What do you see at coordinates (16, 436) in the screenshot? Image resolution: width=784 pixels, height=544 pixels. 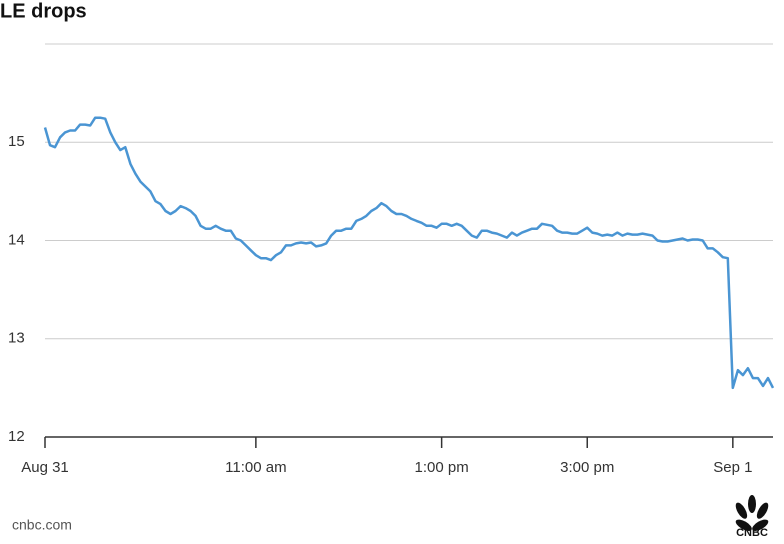 I see `y-tick-label: 12` at bounding box center [16, 436].